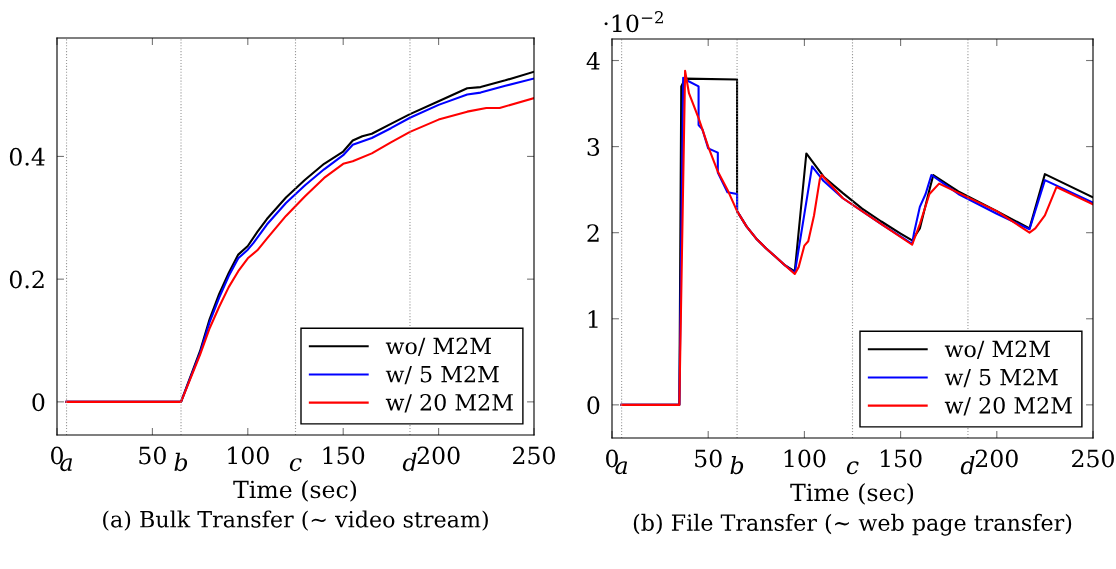  I want to click on text: ·10$^{−2}$, so click(633, 22).